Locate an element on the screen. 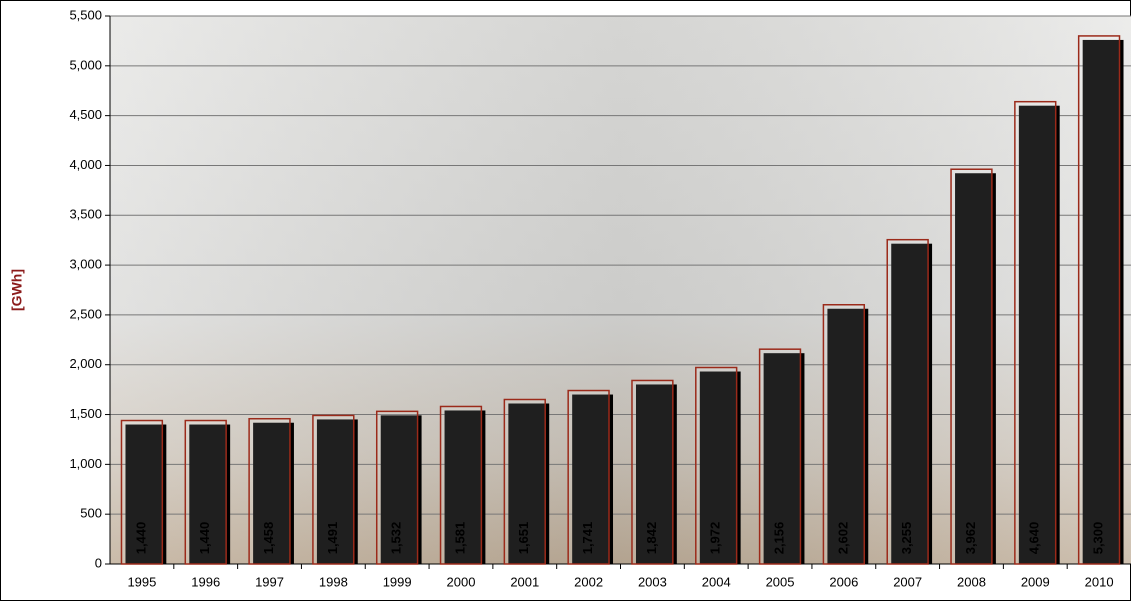 The width and height of the screenshot is (1131, 601). x-tick-label: 2010 is located at coordinates (1099, 581).